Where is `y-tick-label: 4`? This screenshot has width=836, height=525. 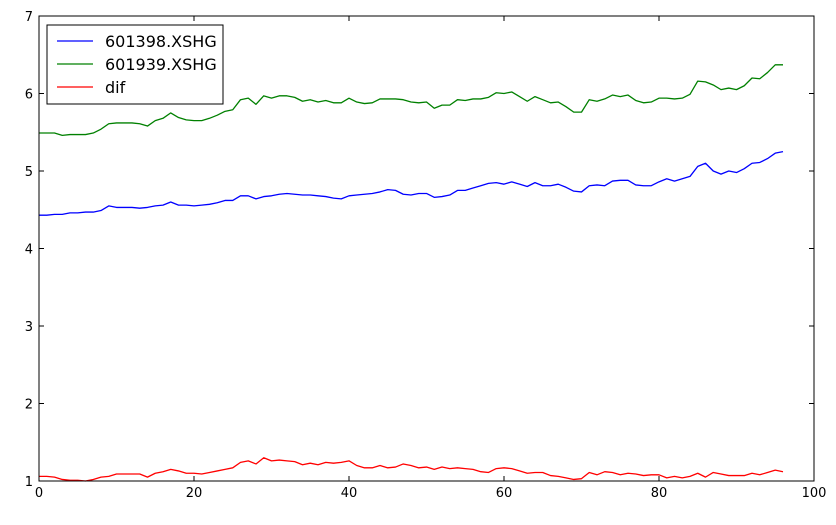
y-tick-label: 4 is located at coordinates (29, 250).